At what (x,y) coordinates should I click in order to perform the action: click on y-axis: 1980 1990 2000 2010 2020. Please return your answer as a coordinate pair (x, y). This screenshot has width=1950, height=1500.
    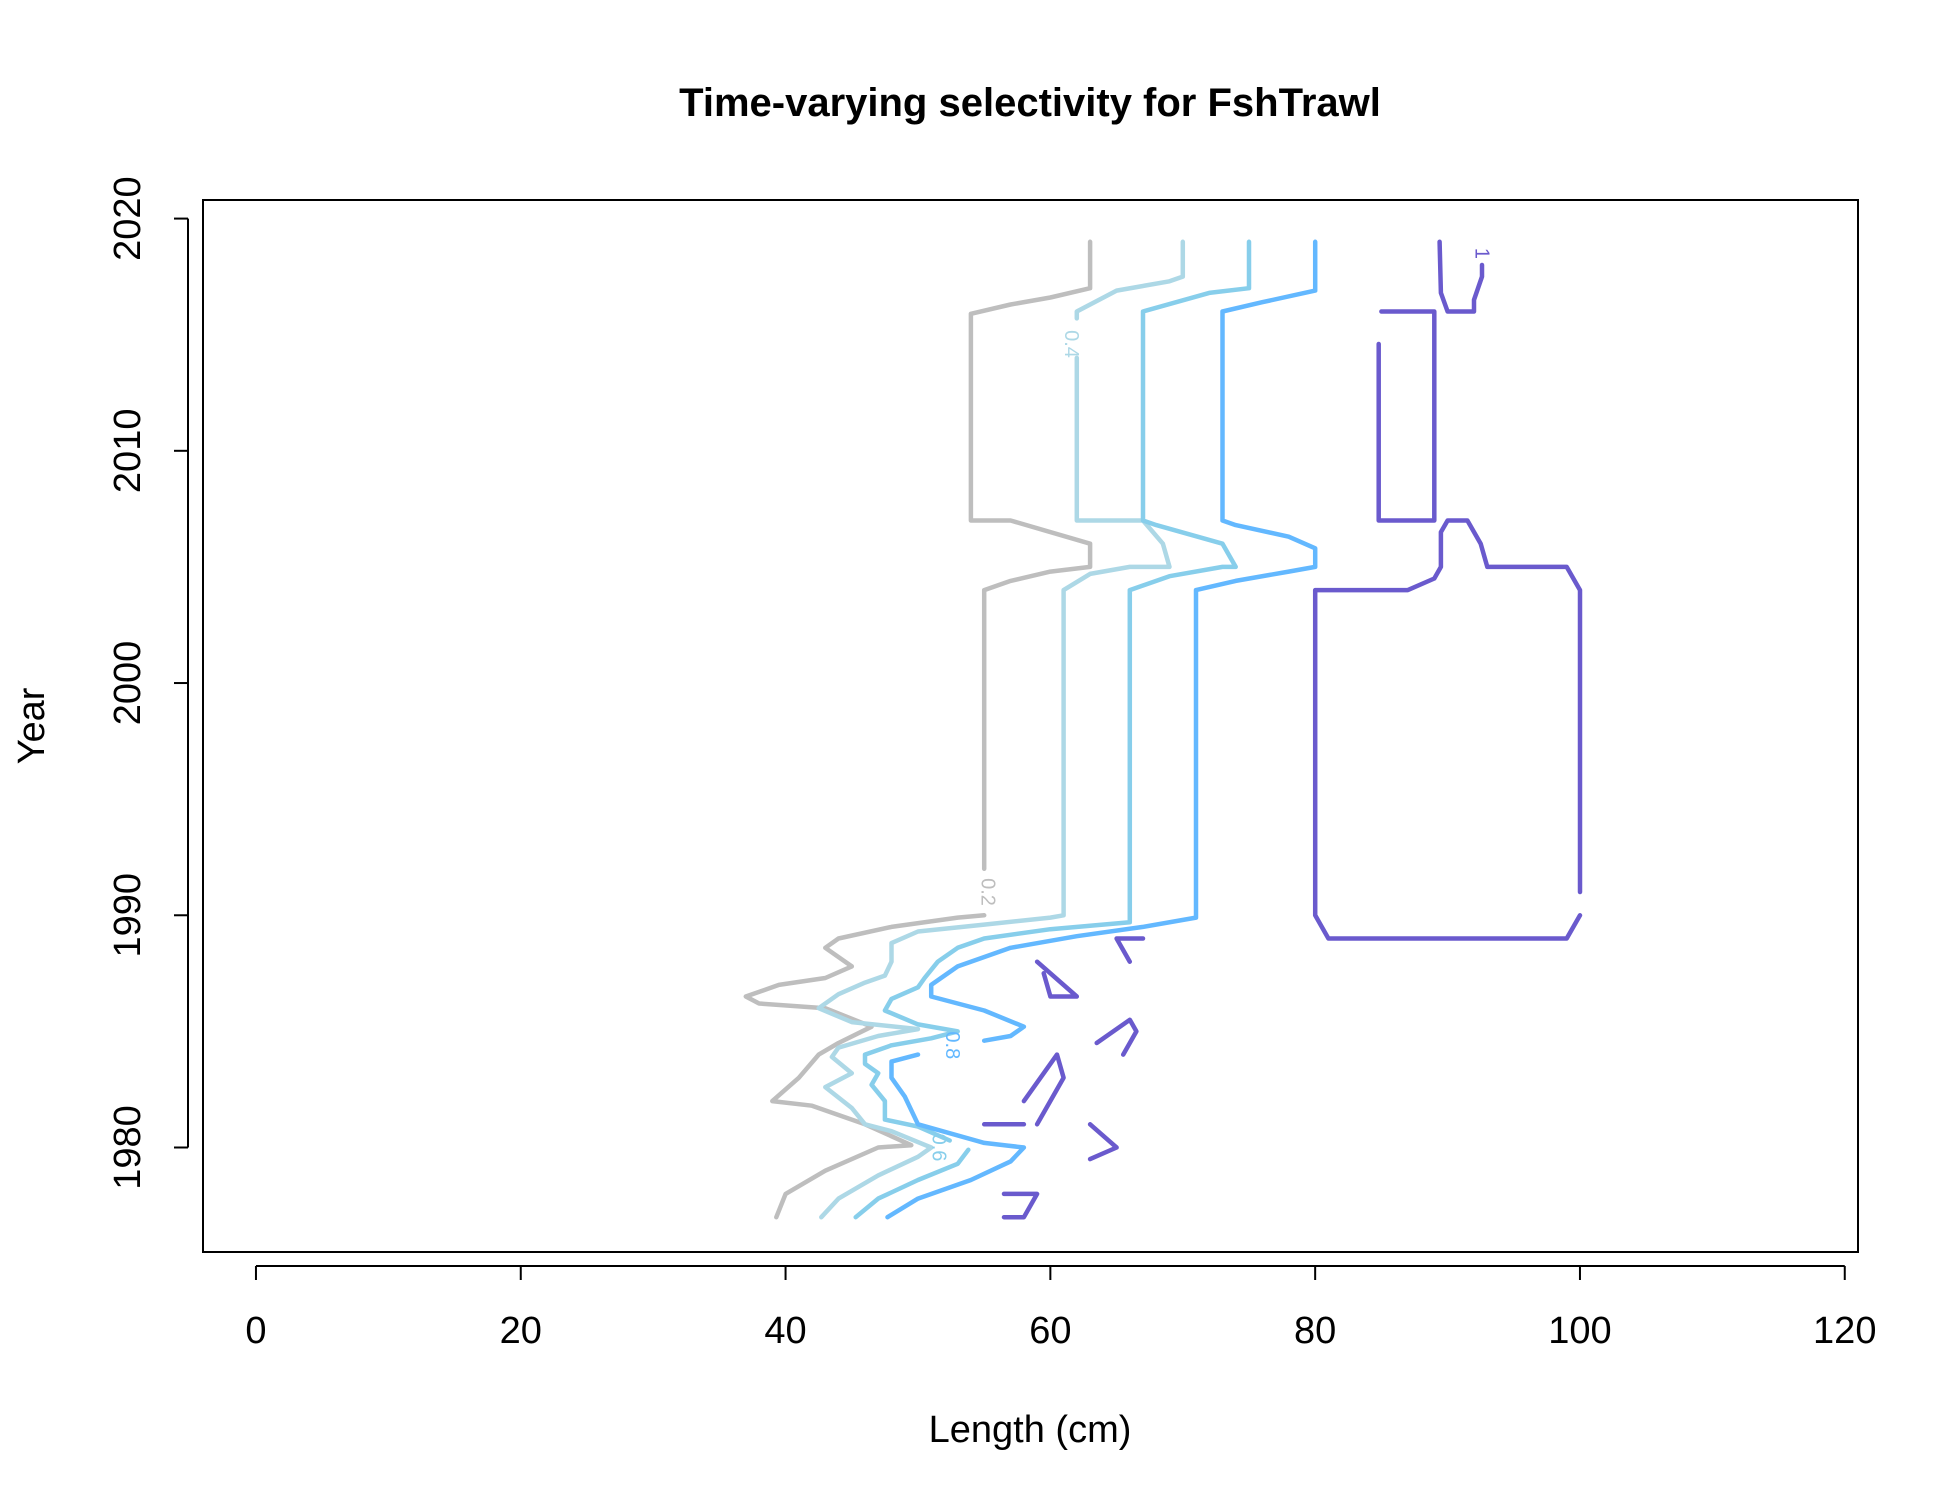
    Looking at the image, I should click on (148, 683).